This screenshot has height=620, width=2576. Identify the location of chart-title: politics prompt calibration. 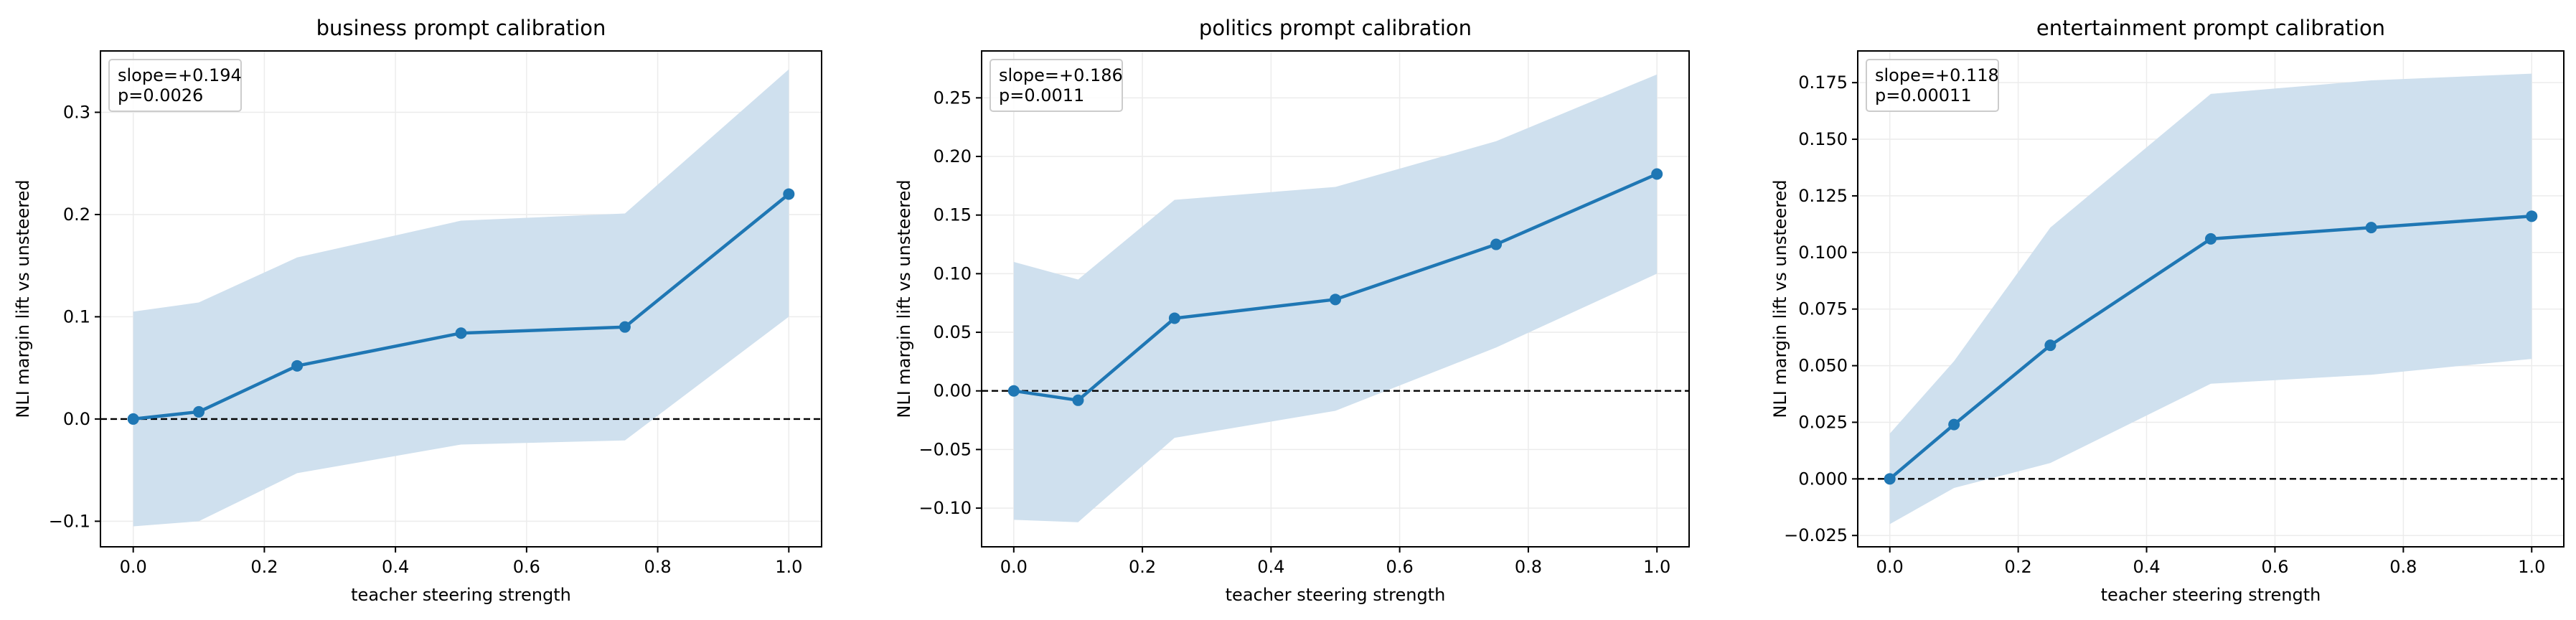
(1335, 28).